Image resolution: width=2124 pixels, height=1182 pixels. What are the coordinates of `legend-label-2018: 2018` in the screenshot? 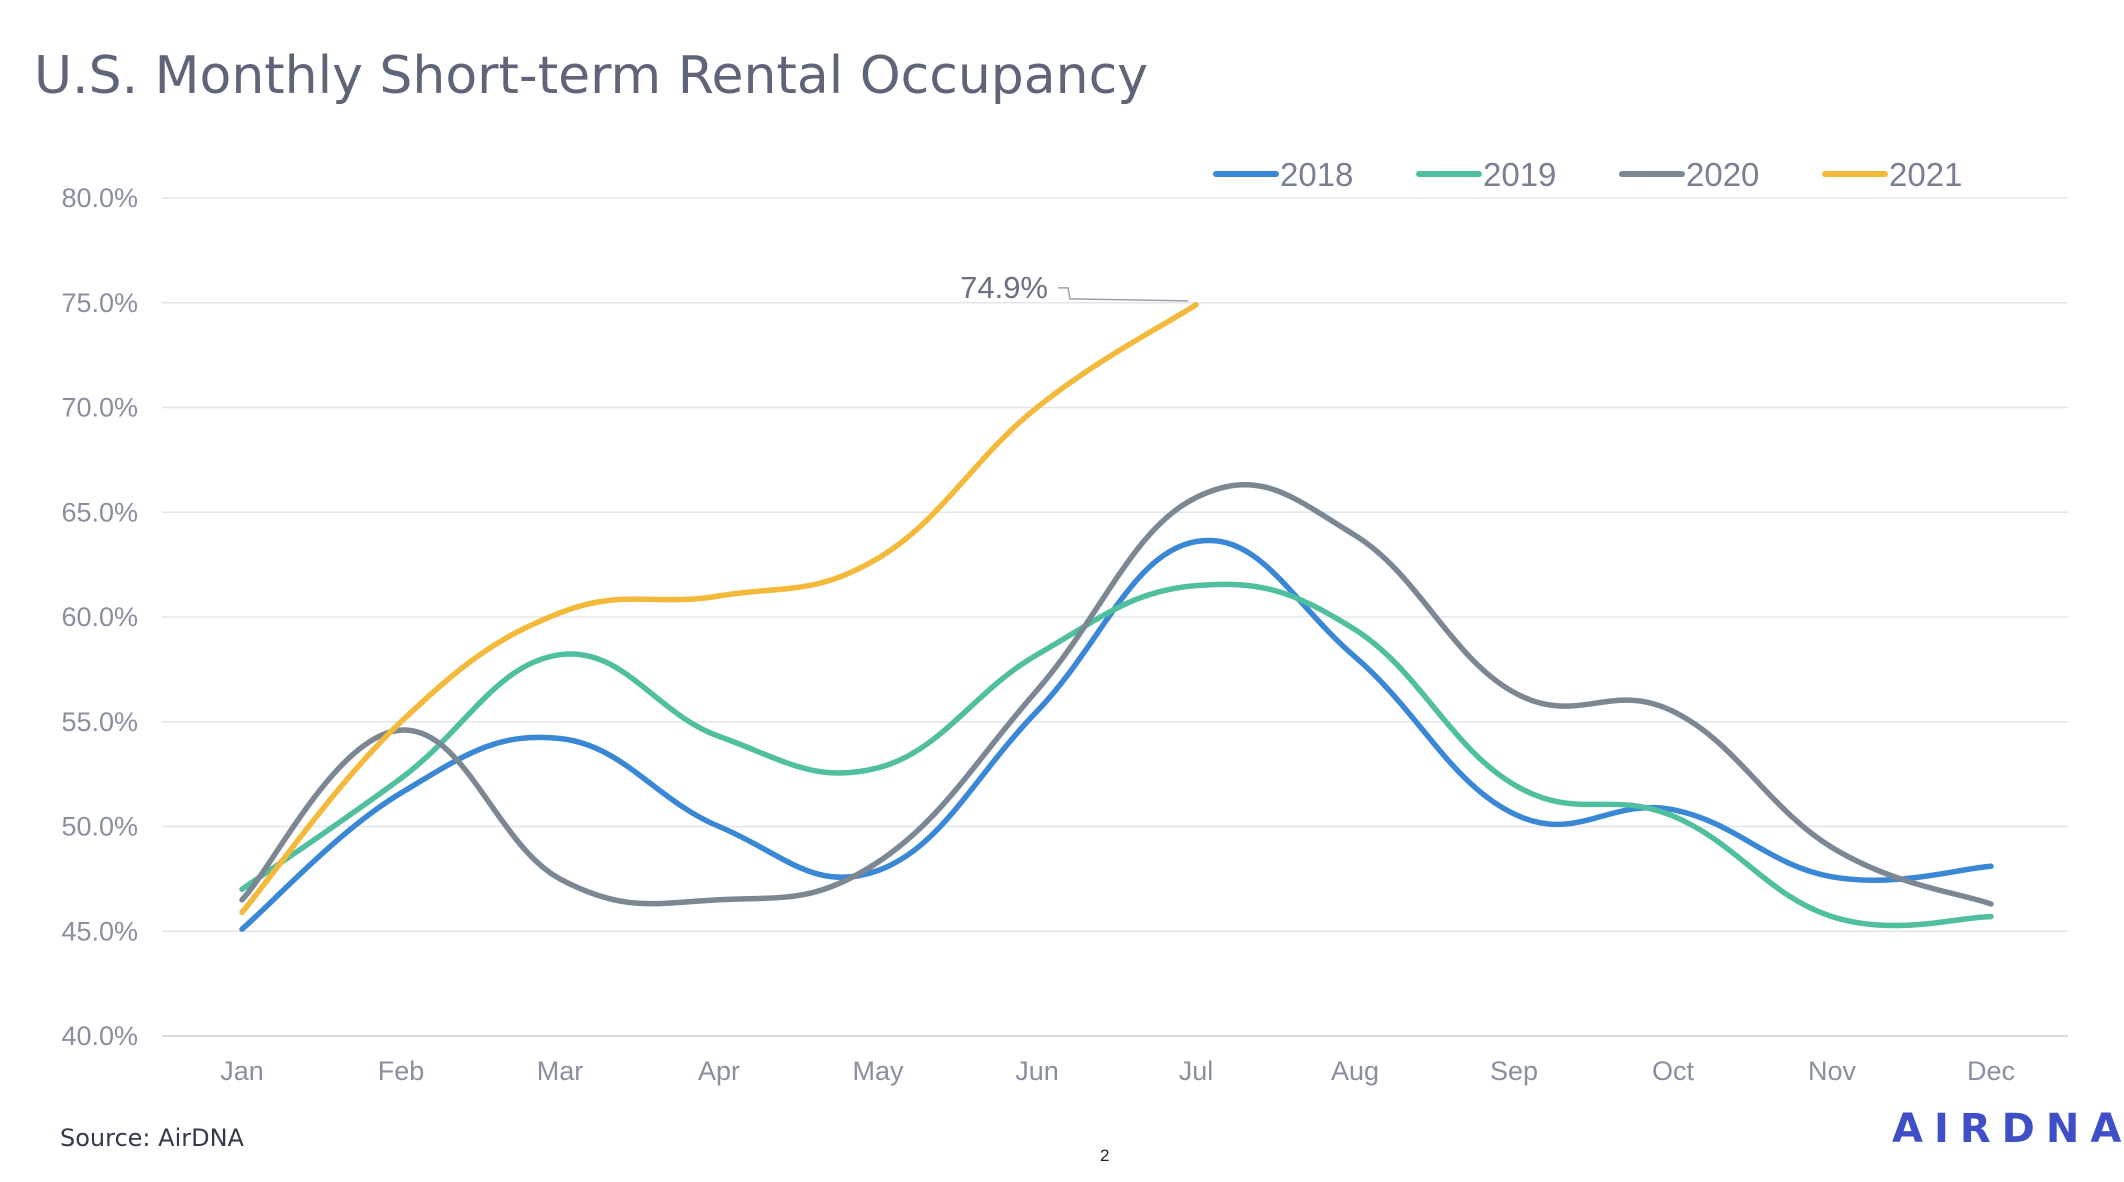 It's located at (1316, 174).